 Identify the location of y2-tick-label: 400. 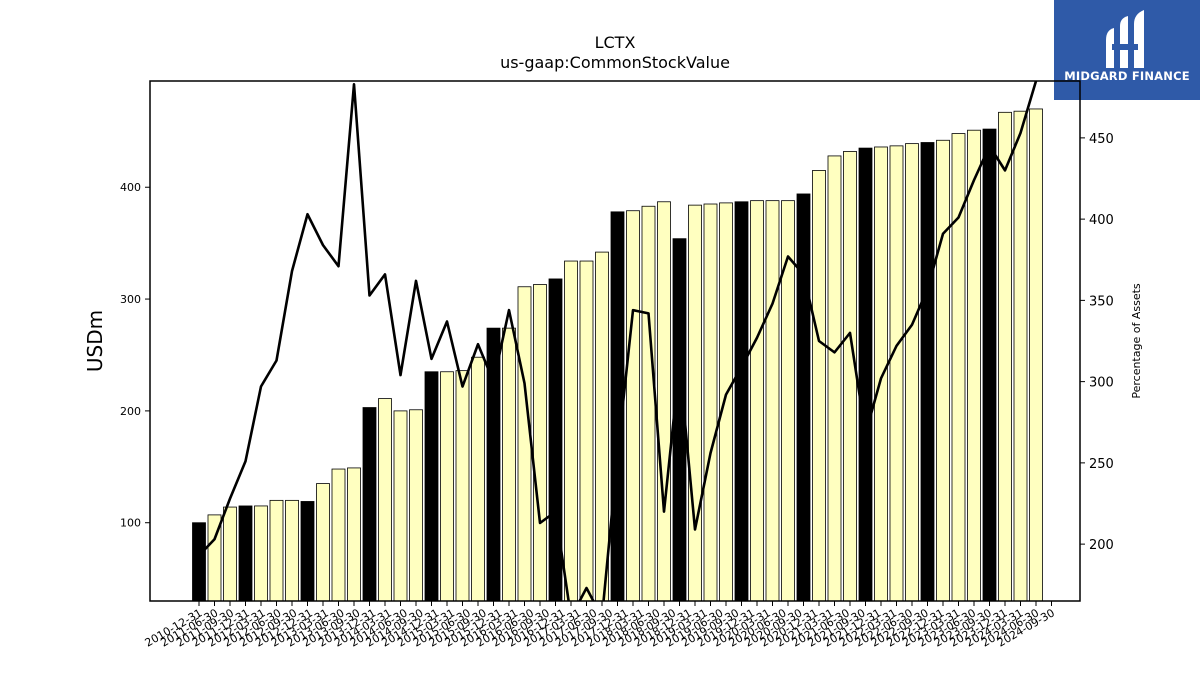
(1101, 220).